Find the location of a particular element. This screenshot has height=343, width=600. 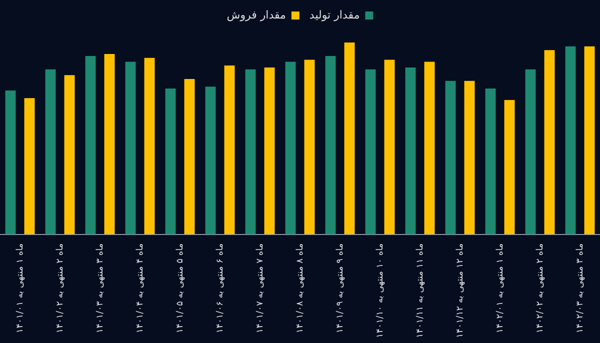

x-tick-label: ماه ۴ منتهی به ۱۴۰۱/۰۴ is located at coordinates (140, 288).